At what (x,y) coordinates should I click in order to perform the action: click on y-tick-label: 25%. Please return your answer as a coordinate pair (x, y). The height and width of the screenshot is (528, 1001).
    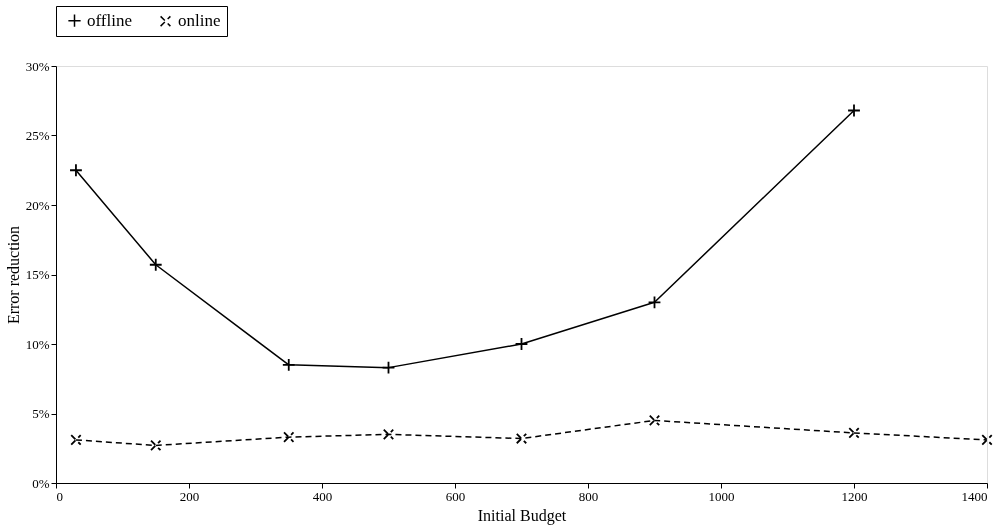
    Looking at the image, I should click on (37, 135).